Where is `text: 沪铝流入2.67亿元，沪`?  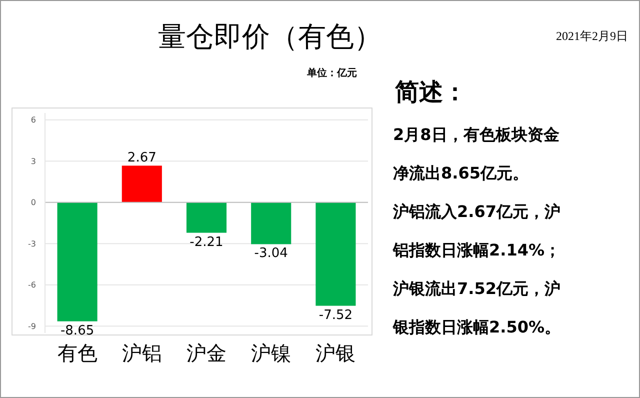 text: 沪铝流入2.67亿元，沪 is located at coordinates (476, 211).